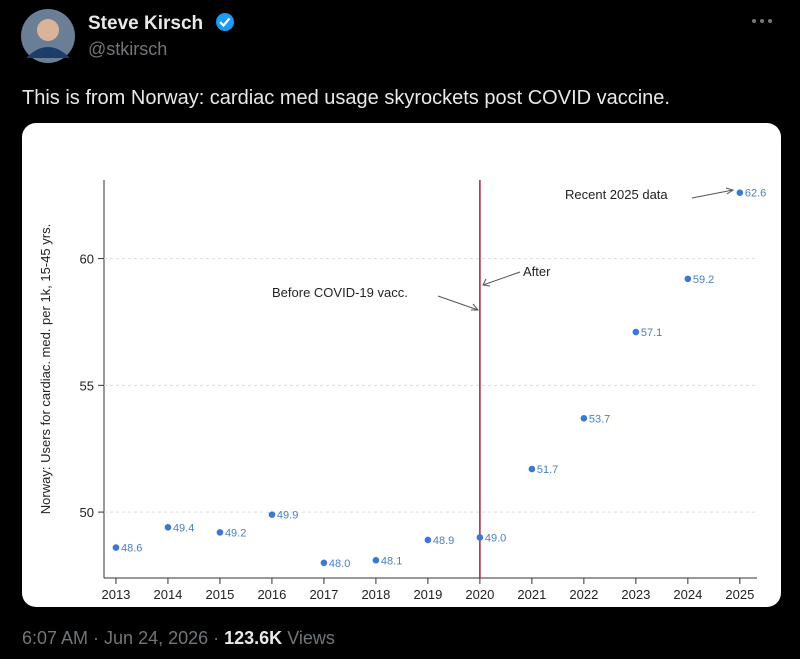 The image size is (800, 659). I want to click on views-label: Views, so click(311, 638).